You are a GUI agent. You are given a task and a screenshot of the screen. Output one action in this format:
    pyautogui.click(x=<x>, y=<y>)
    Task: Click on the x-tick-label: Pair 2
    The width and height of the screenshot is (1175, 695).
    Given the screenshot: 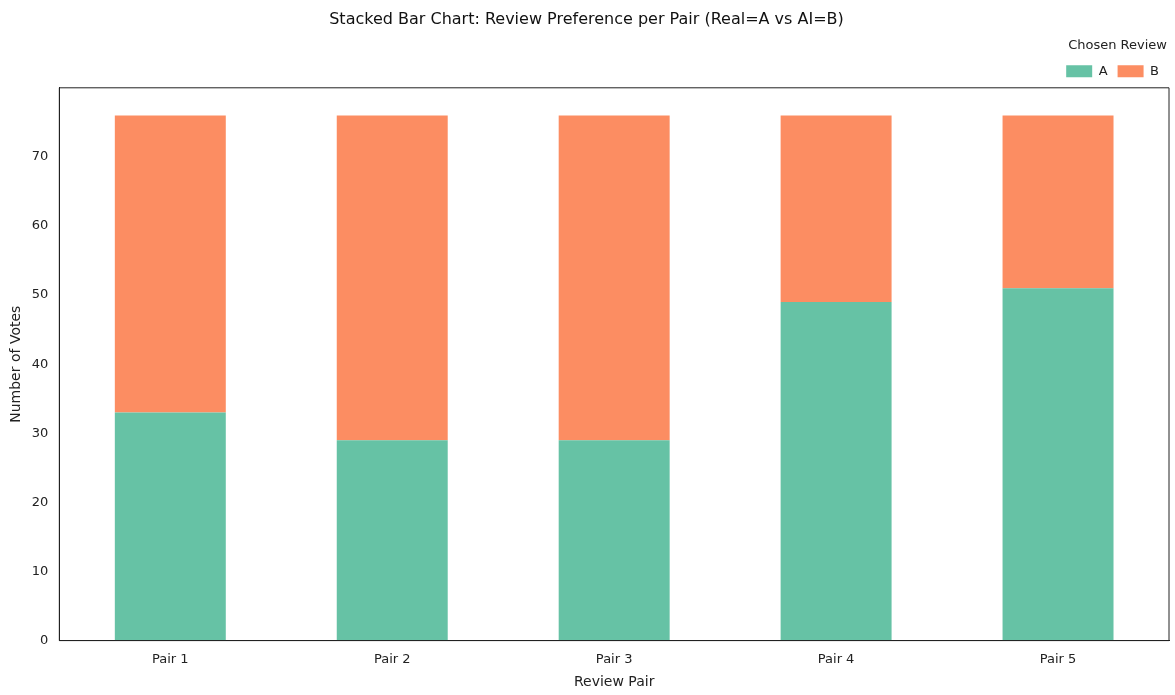 What is the action you would take?
    pyautogui.click(x=392, y=658)
    